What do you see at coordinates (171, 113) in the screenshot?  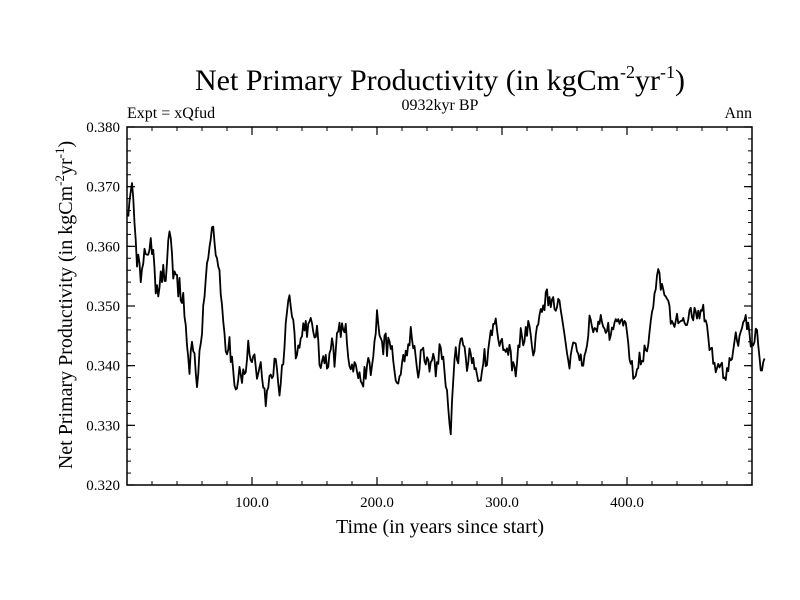 I see `experiment-label: Expt = xQfud` at bounding box center [171, 113].